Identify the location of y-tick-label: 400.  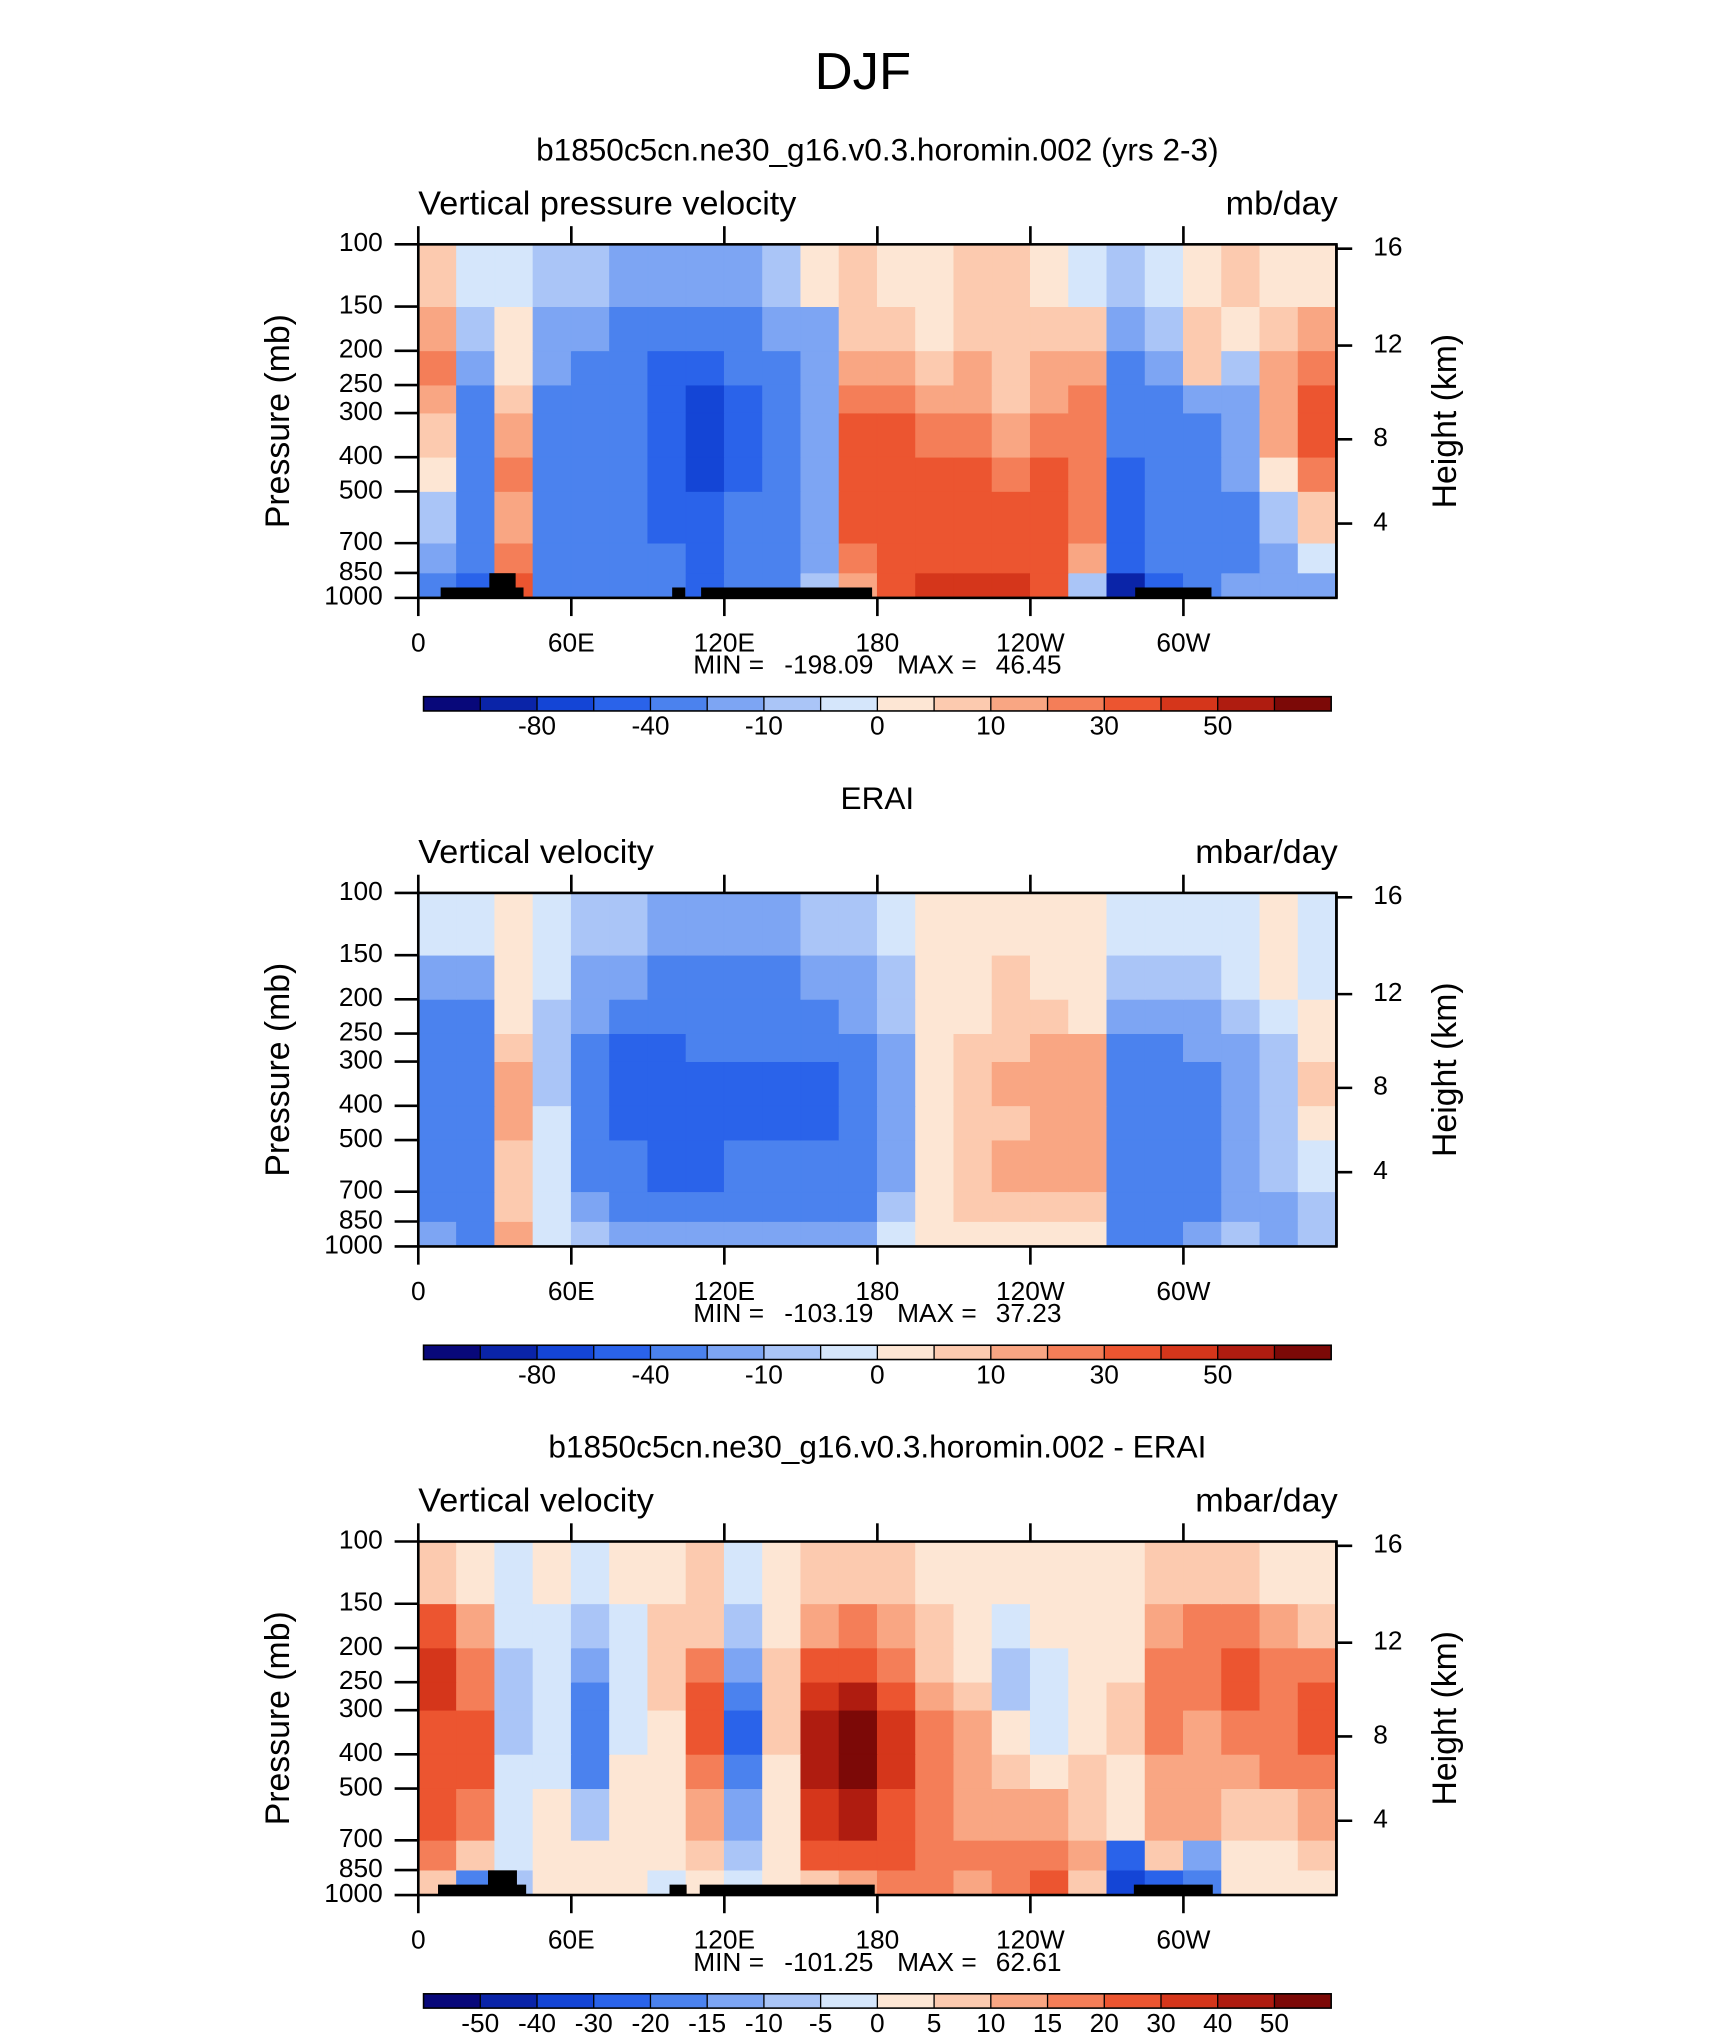
(361, 1104).